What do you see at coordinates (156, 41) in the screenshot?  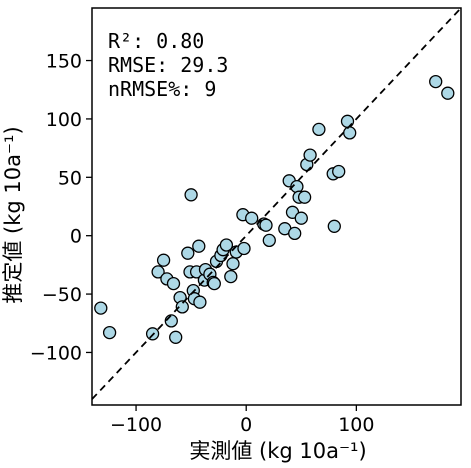 I see `r2-stat: R²: 0.80` at bounding box center [156, 41].